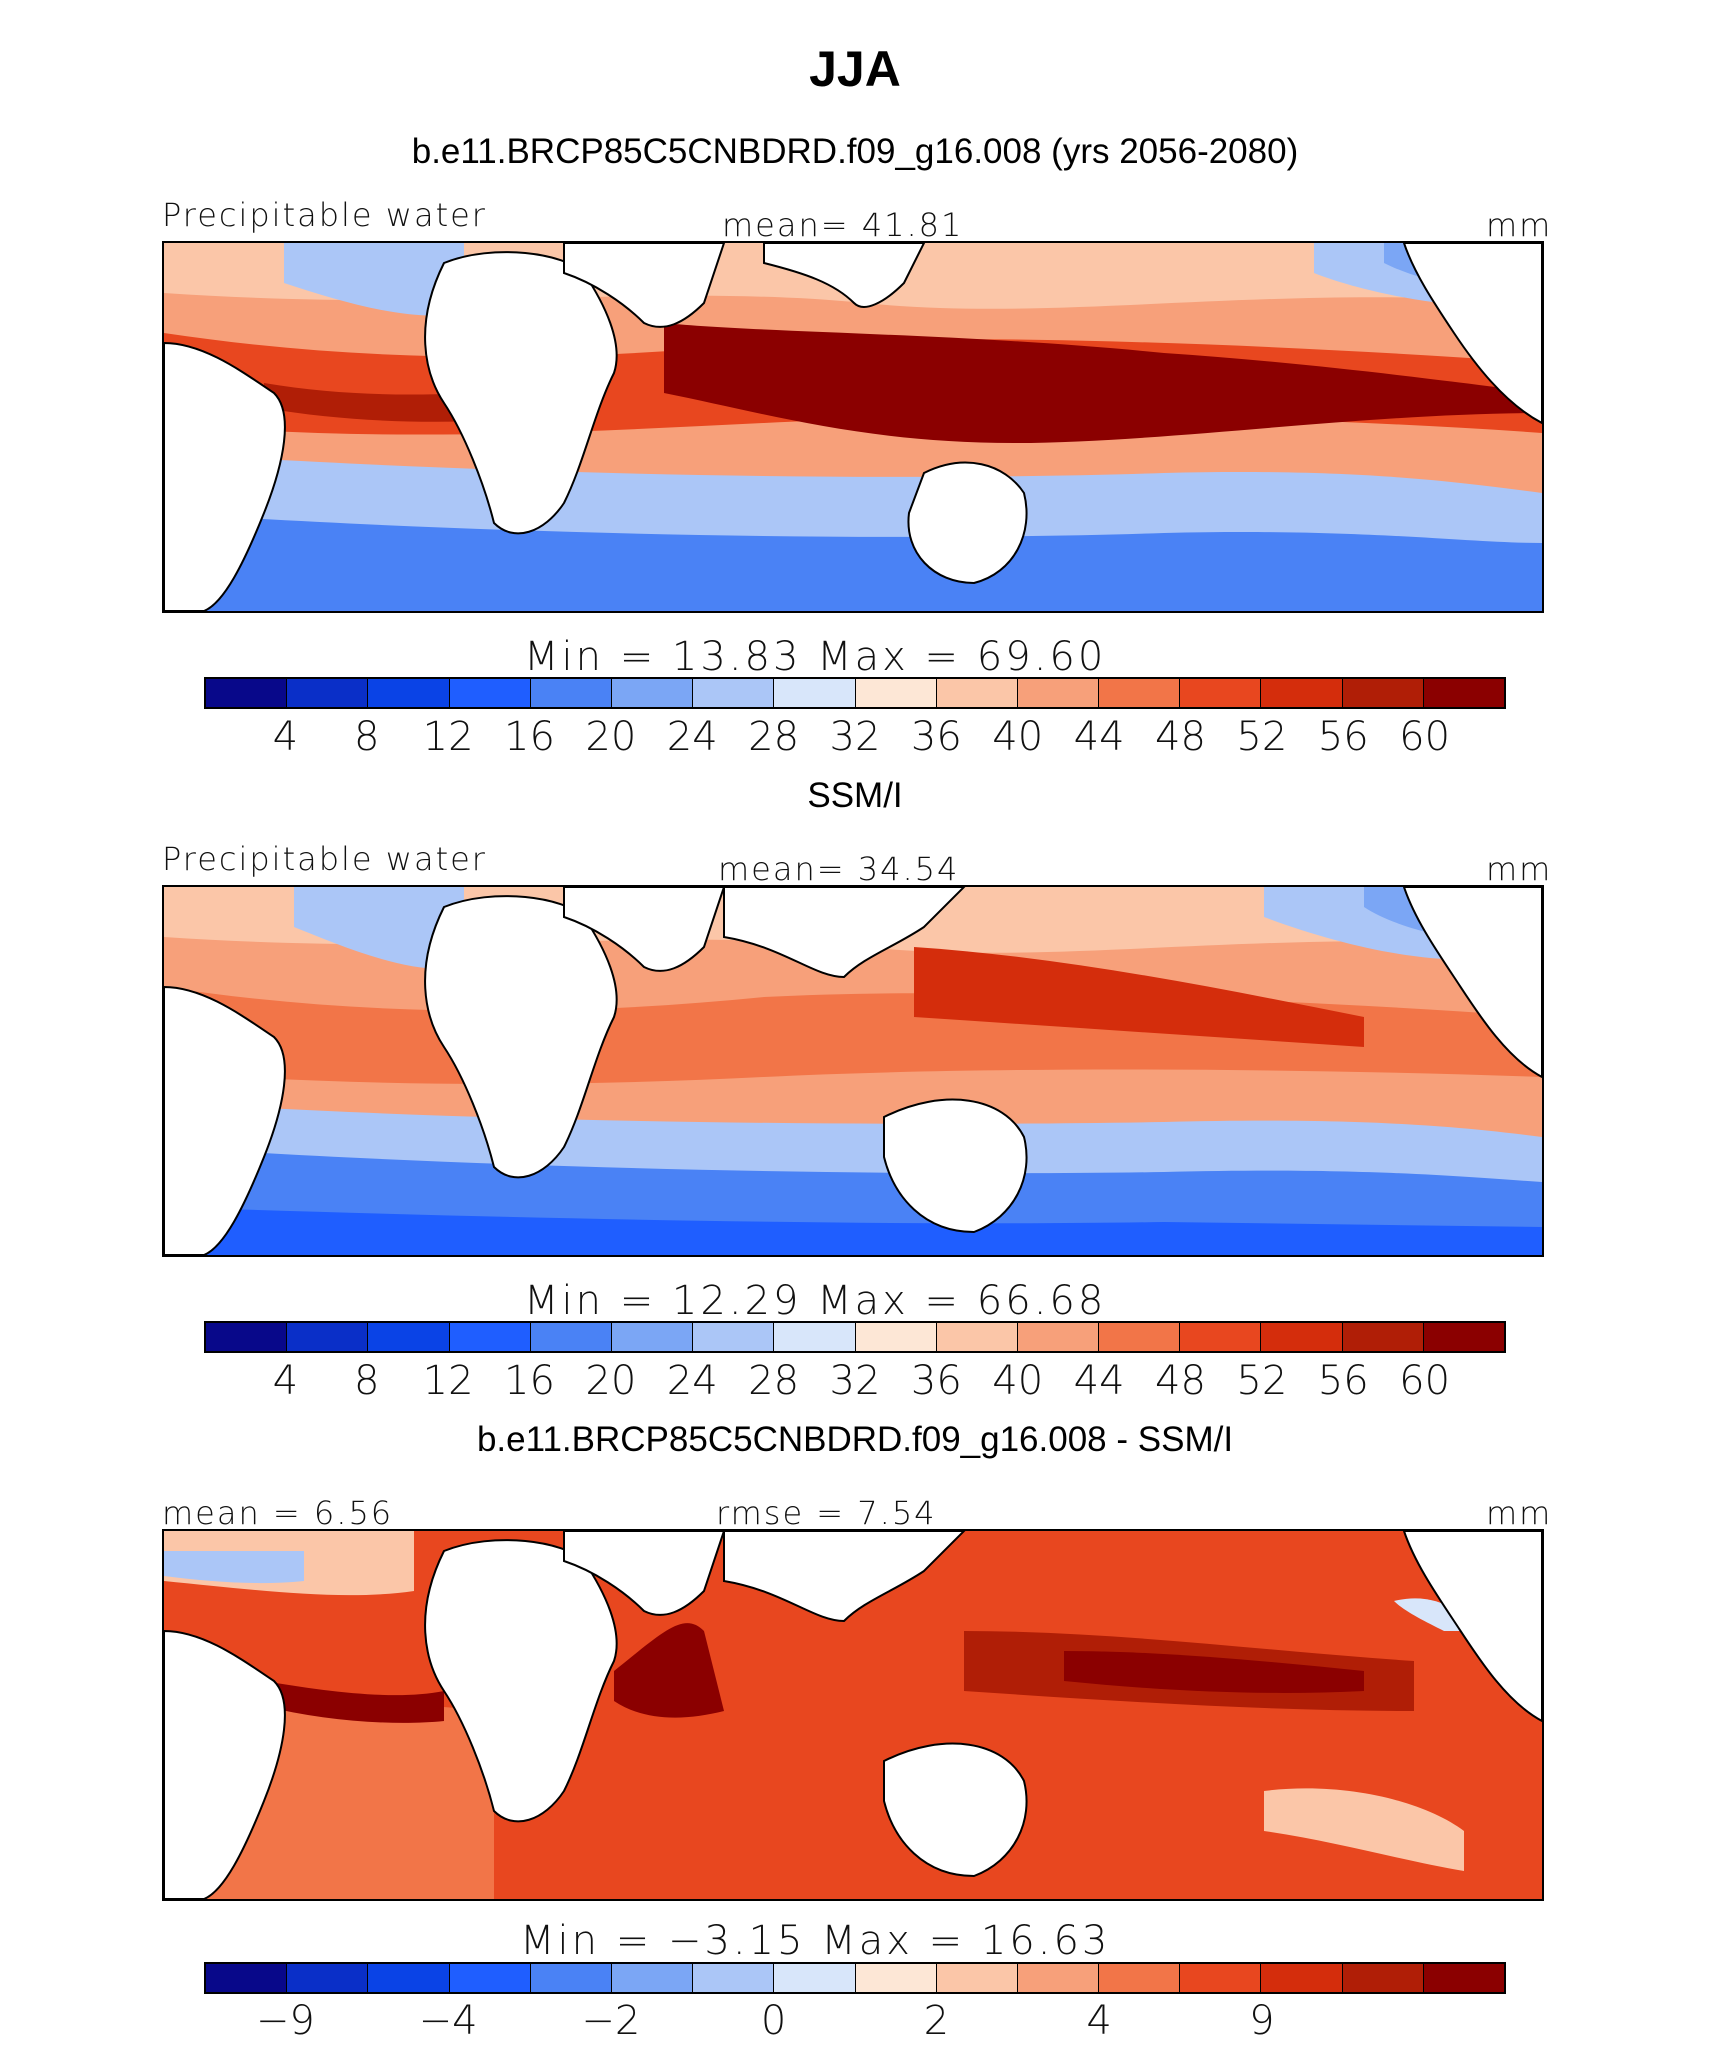 This screenshot has height=2064, width=1710. I want to click on colorbar-2-tick-label: 24, so click(692, 1381).